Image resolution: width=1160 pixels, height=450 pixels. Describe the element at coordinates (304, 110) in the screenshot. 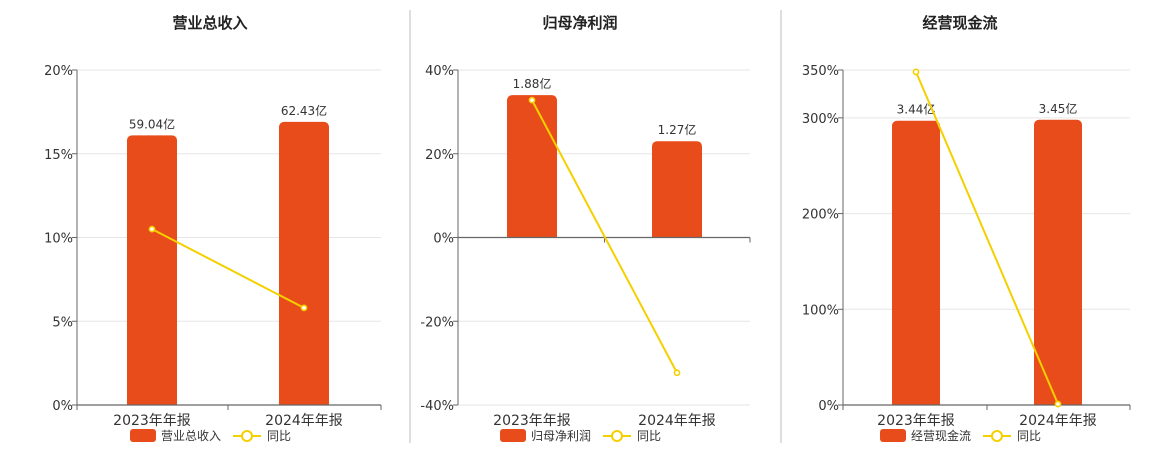

I see `bar-data-label: 62.43亿` at that location.